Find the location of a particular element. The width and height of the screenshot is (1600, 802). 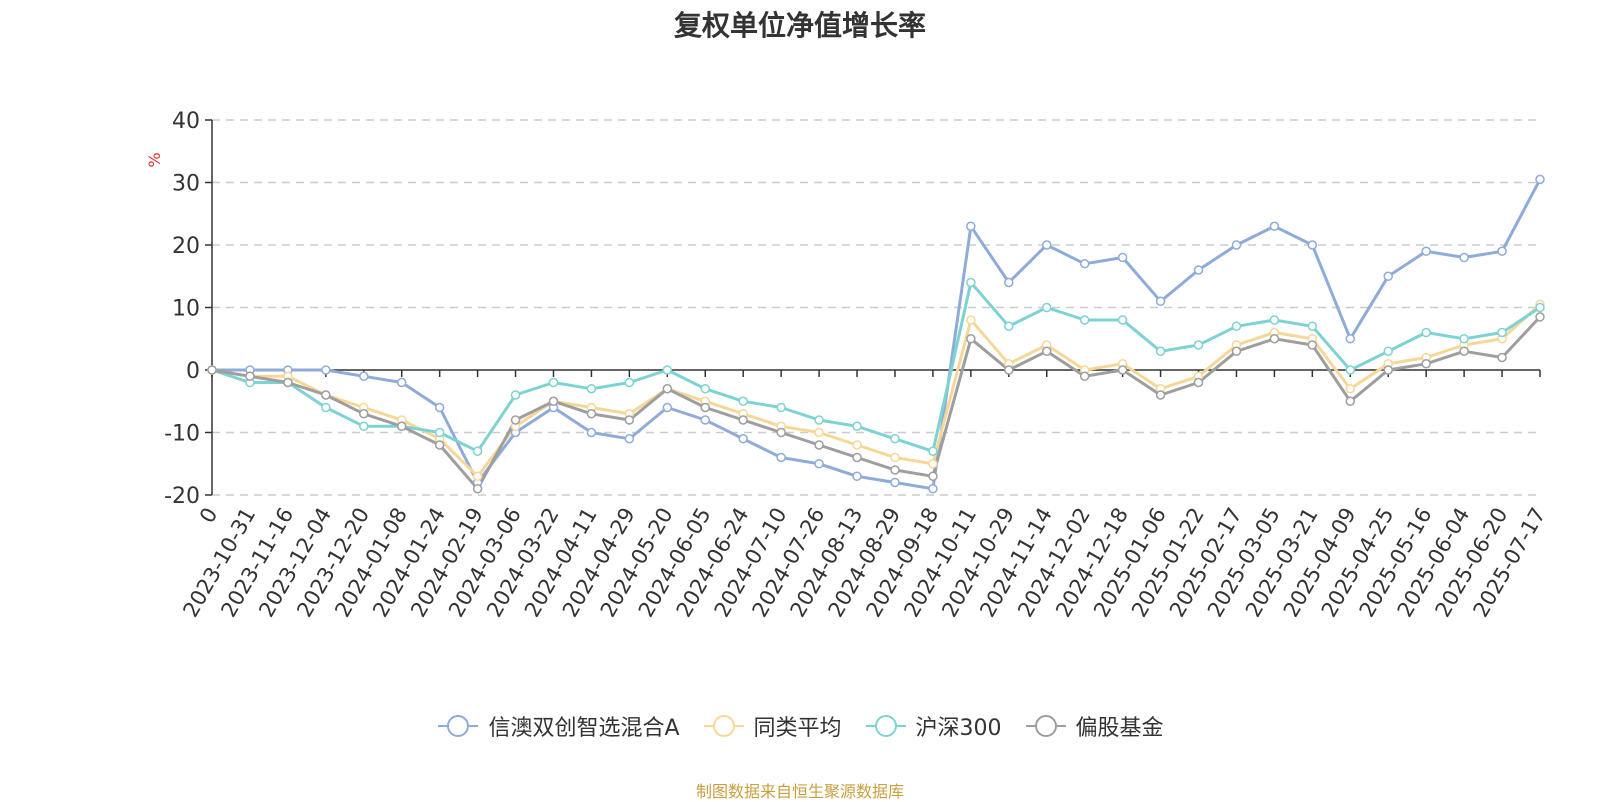

legend-item-4: 偏股基金 is located at coordinates (1094, 726).